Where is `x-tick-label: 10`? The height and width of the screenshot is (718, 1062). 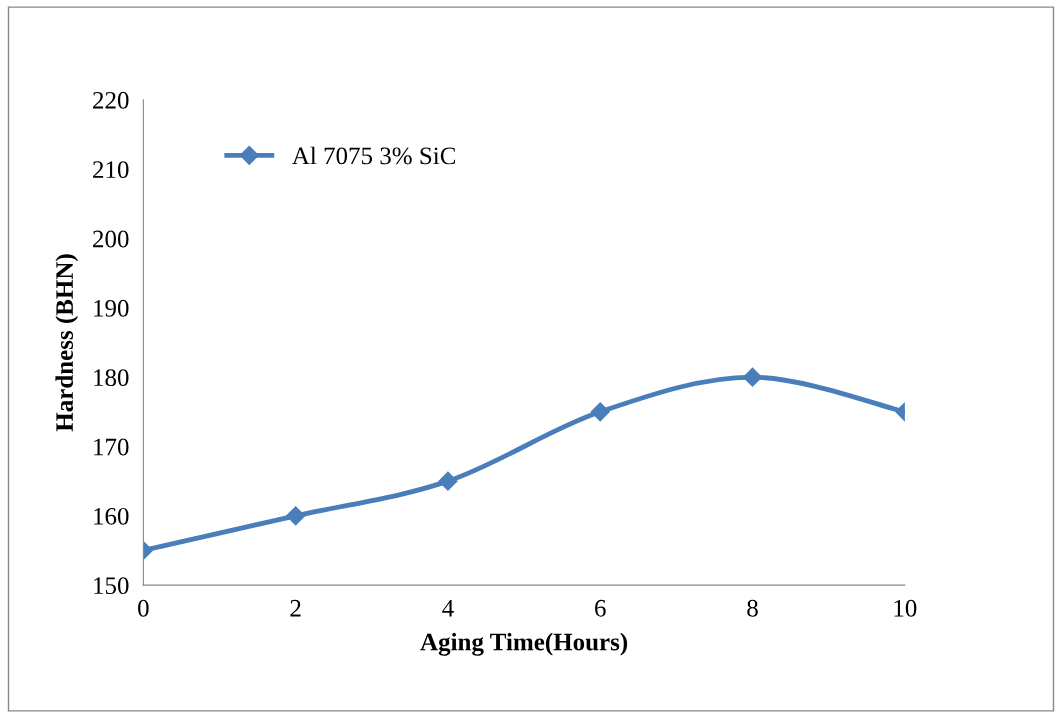 x-tick-label: 10 is located at coordinates (905, 608).